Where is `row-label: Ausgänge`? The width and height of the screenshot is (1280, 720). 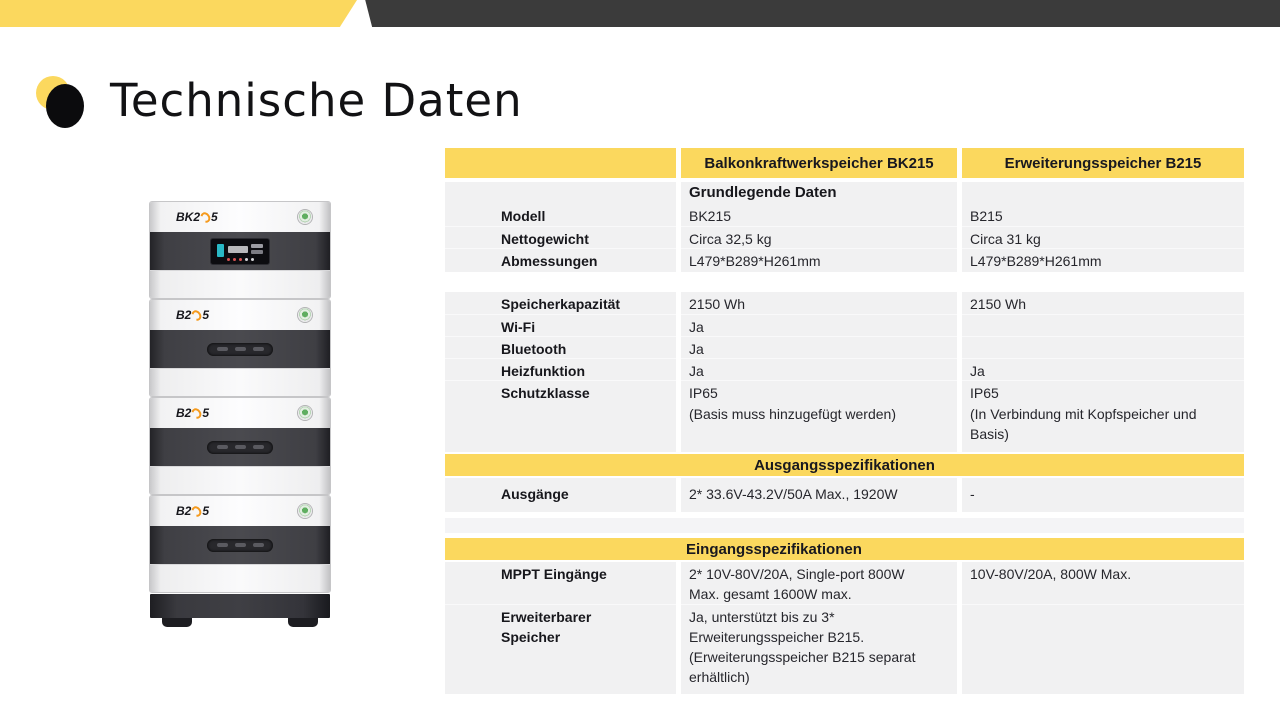
row-label: Ausgänge is located at coordinates (560, 495).